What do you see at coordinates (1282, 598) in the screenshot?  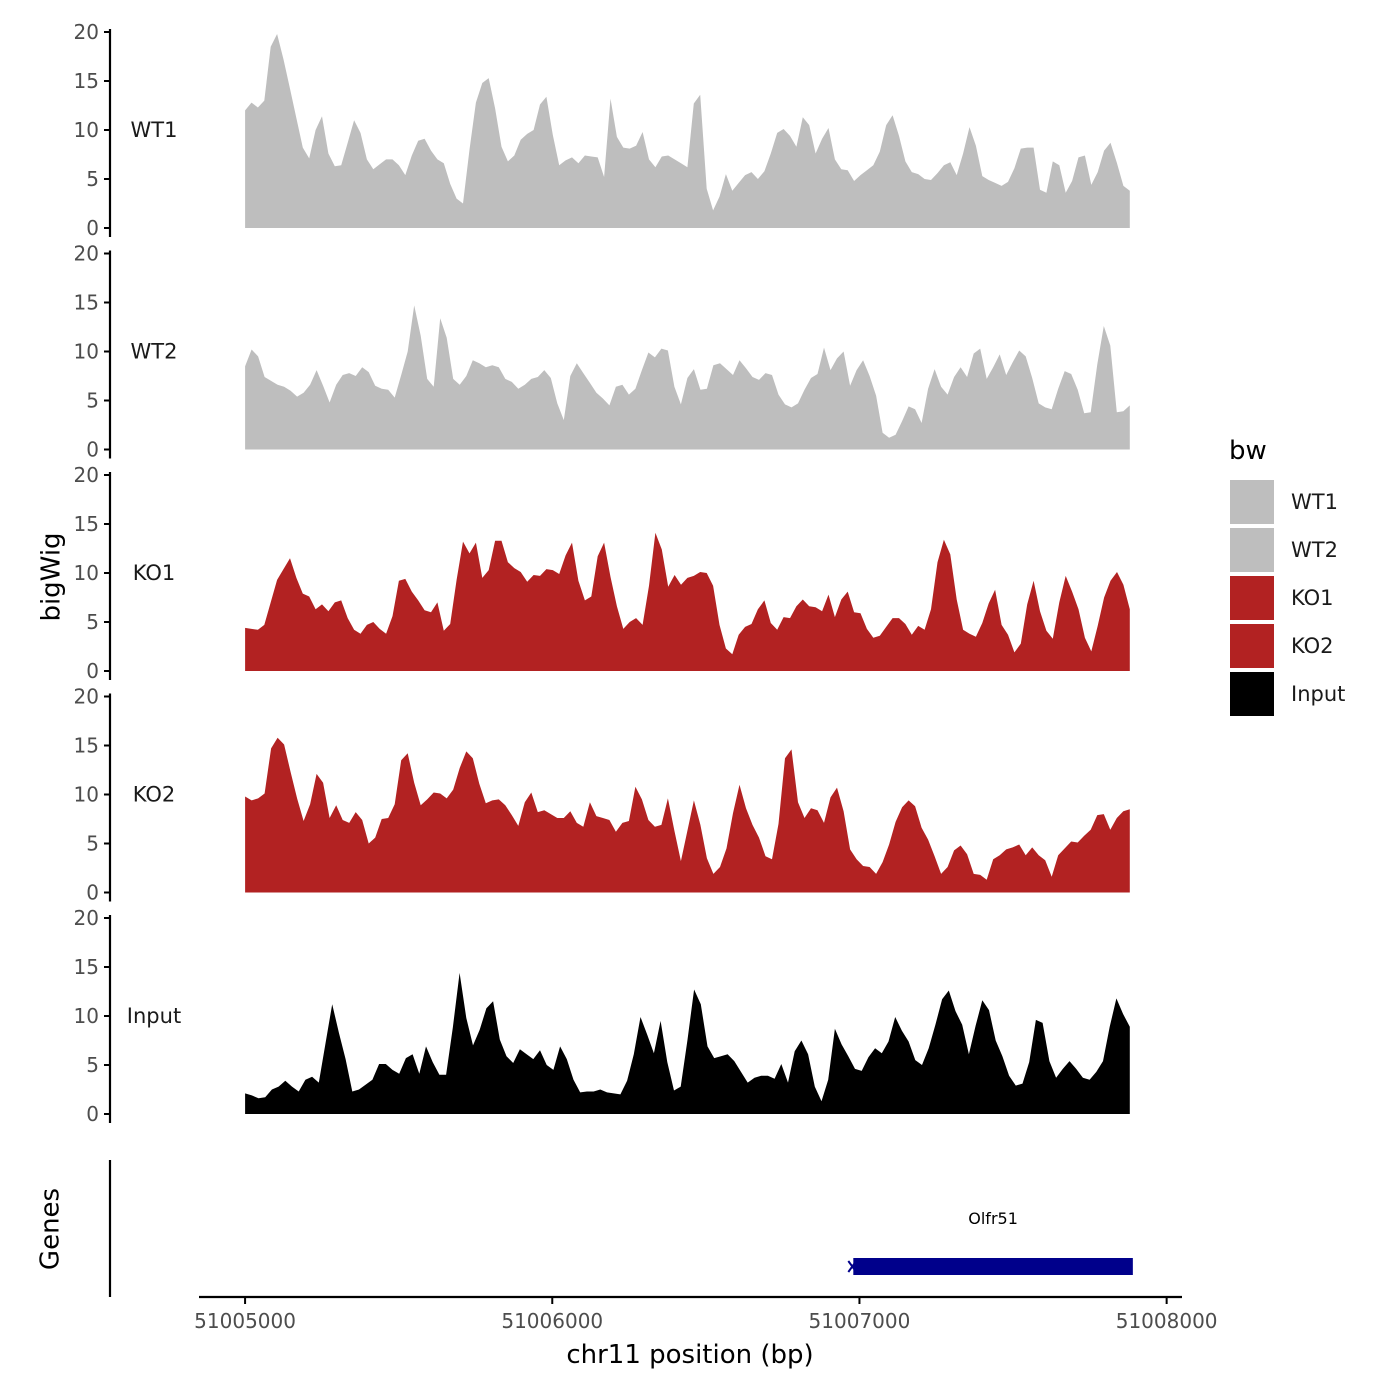 I see `legend-entry-ko1: KO1` at bounding box center [1282, 598].